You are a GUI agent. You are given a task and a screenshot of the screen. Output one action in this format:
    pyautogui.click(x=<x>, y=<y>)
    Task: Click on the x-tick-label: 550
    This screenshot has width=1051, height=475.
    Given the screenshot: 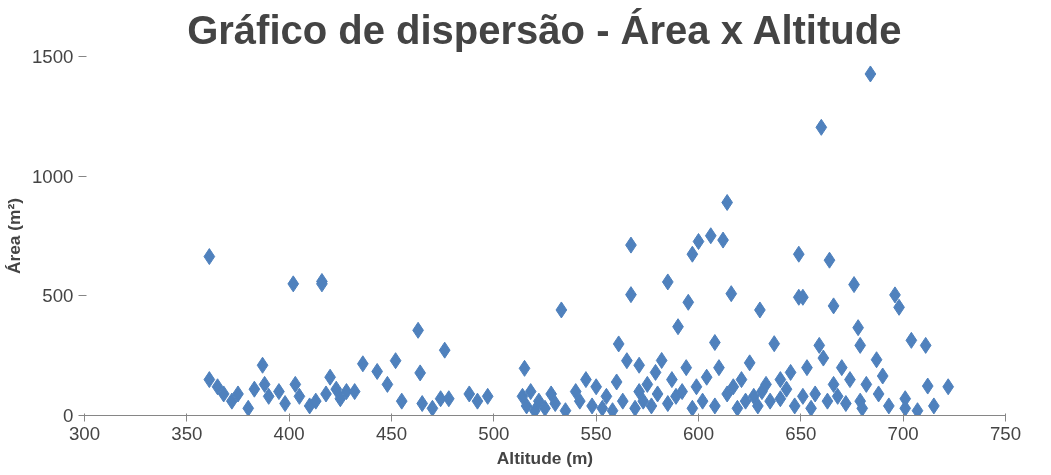 What is the action you would take?
    pyautogui.click(x=596, y=433)
    